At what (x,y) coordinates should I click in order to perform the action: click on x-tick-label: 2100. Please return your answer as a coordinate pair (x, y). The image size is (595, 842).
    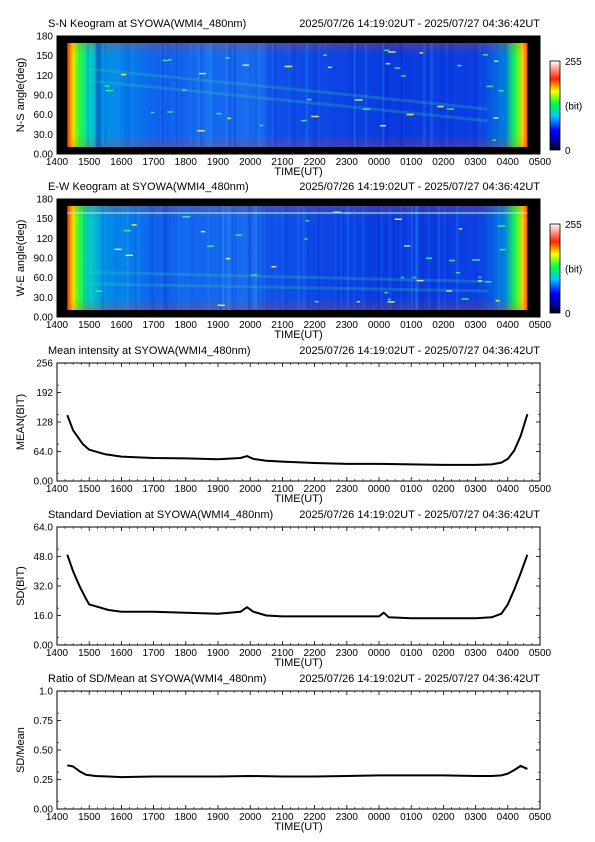
    Looking at the image, I should click on (282, 489).